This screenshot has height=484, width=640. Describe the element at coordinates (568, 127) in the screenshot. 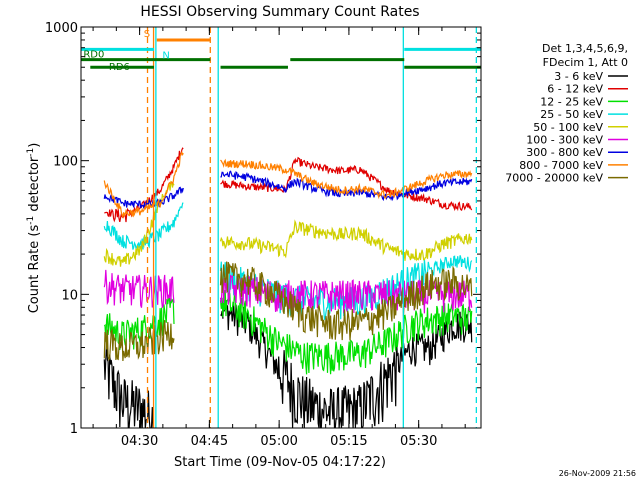

I see `legend-label-4: 50 - 100 keV` at that location.